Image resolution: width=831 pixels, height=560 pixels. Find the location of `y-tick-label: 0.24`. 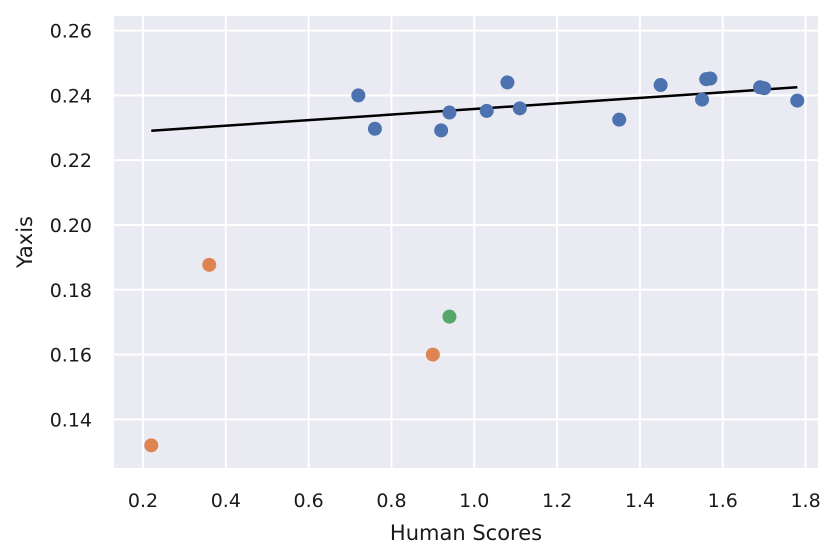

y-tick-label: 0.24 is located at coordinates (71, 96).